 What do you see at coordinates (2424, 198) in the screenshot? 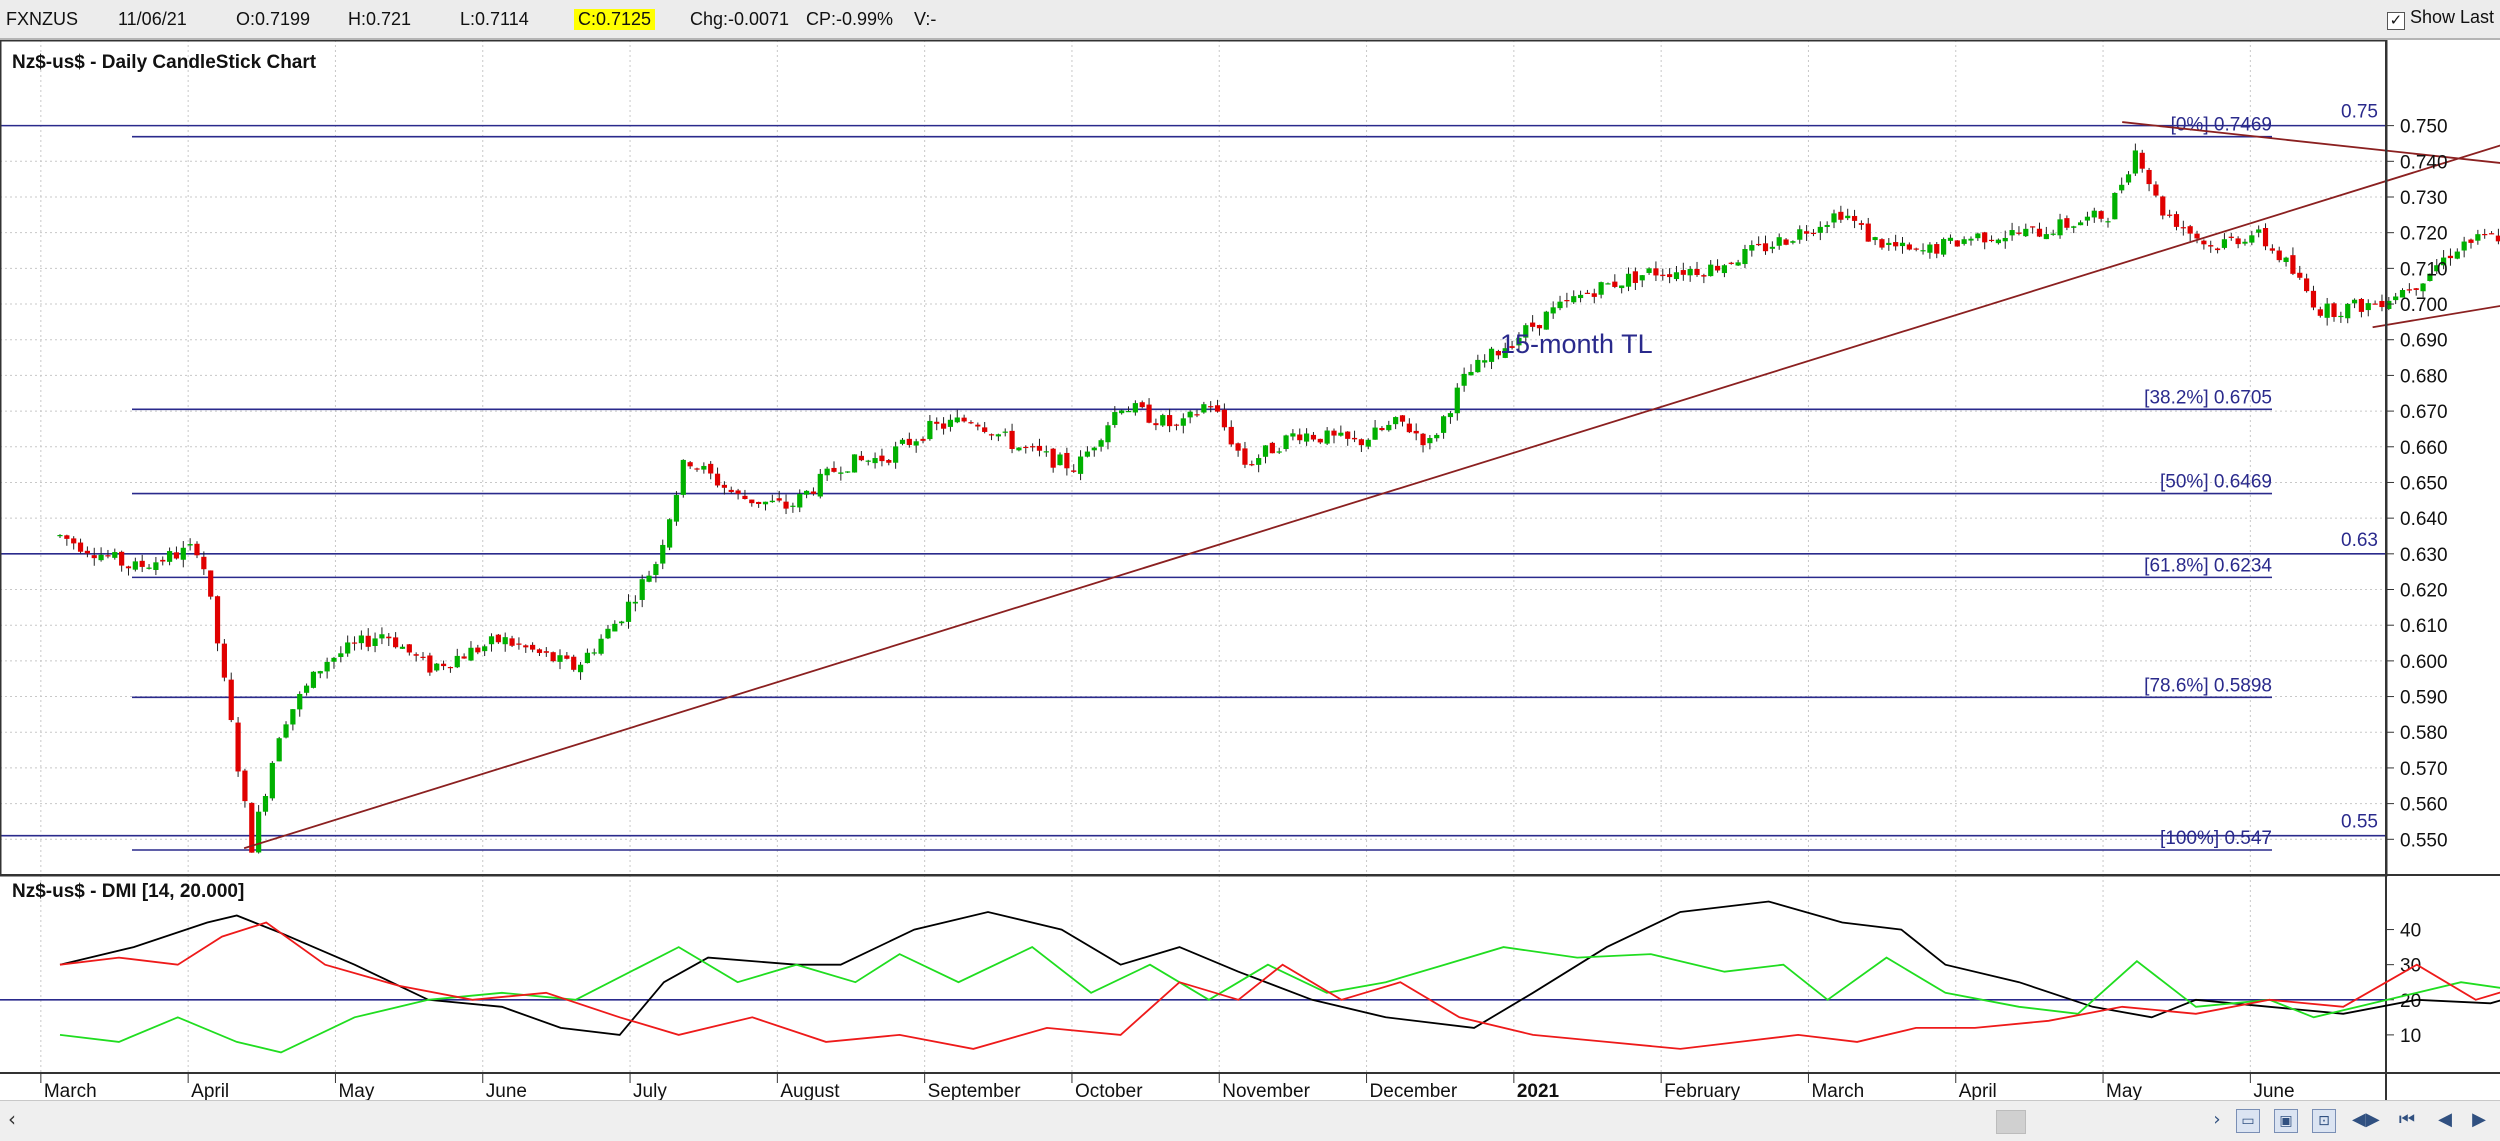
I see `price-tick-label: 0.730` at bounding box center [2424, 198].